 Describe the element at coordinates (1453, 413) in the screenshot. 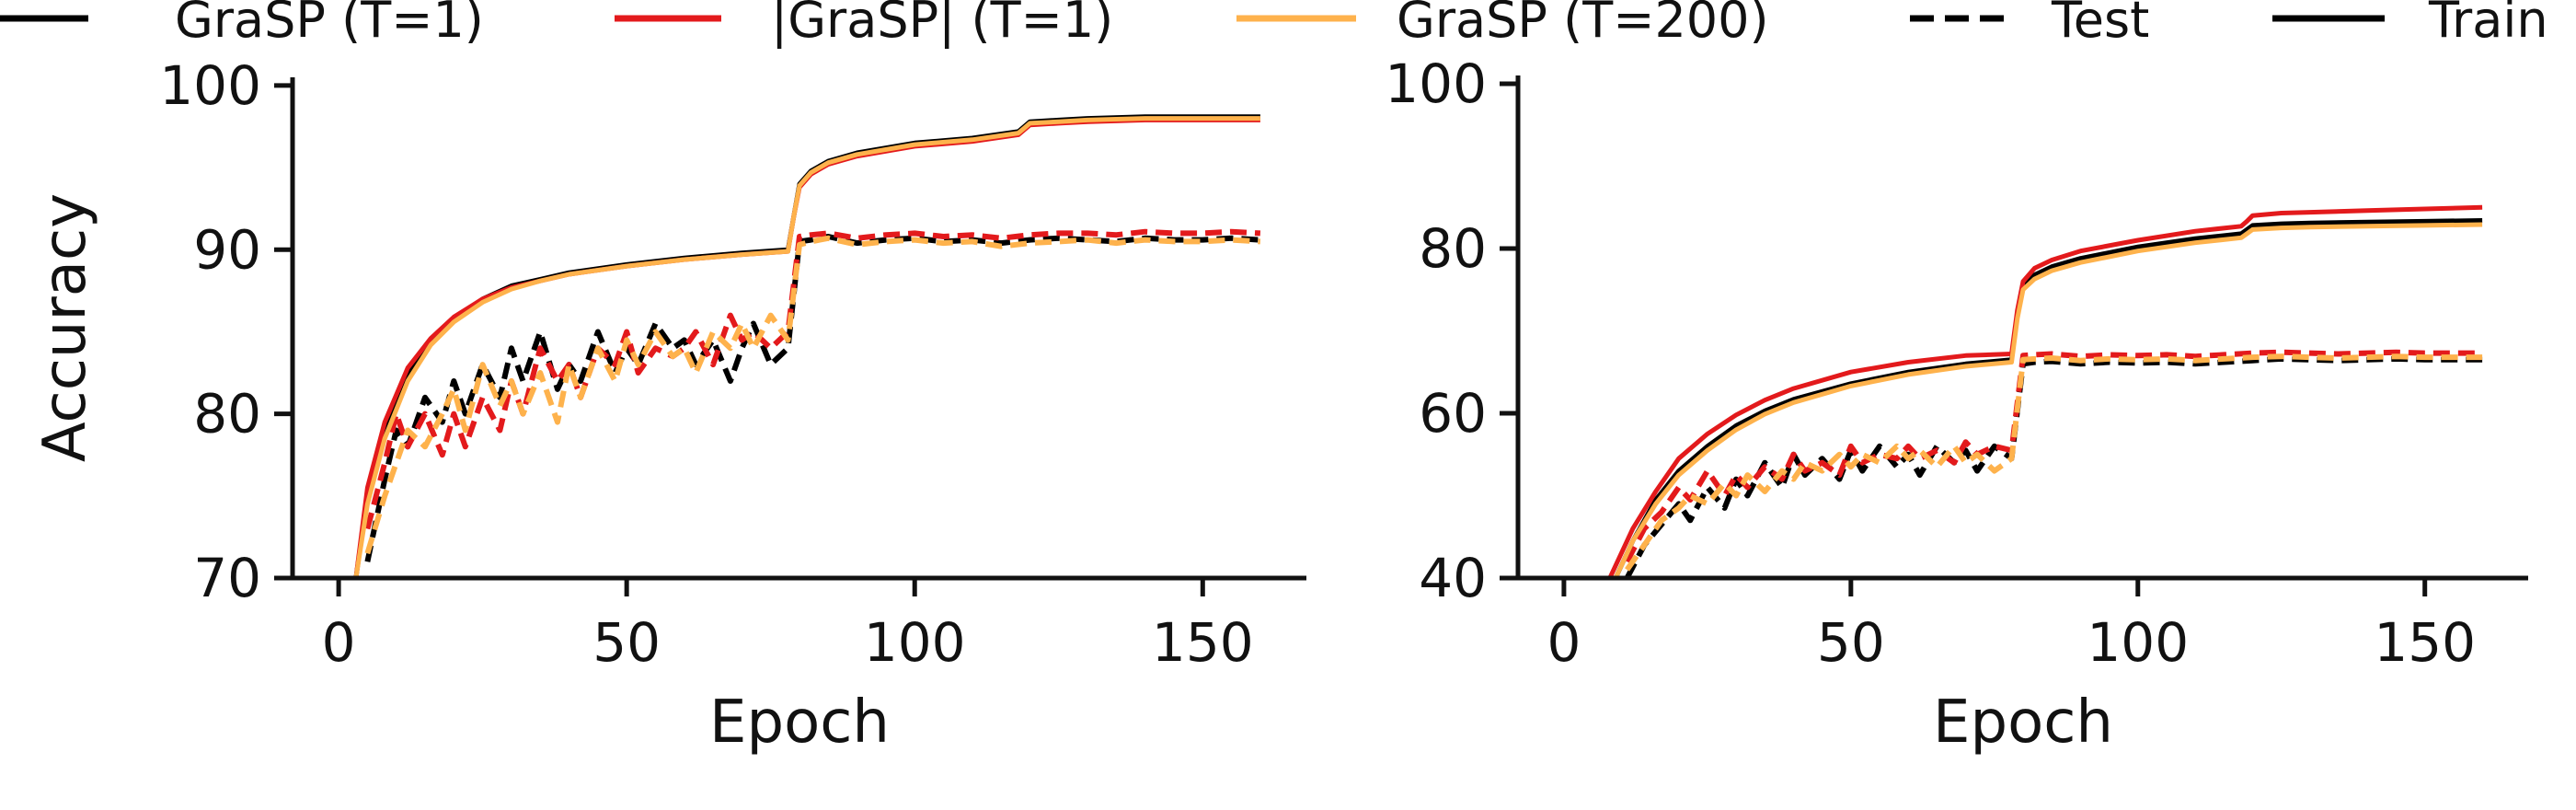

I see `right-y-tick-label: 60` at that location.